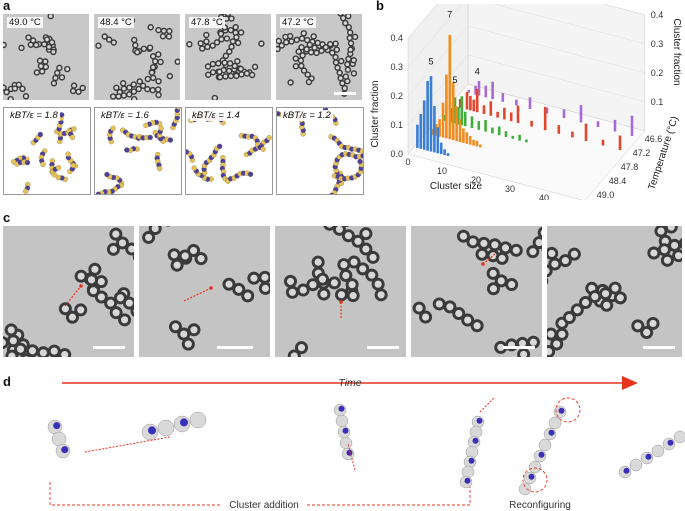 This screenshot has width=685, height=511. I want to click on y-tick-label: 0.1, so click(396, 125).